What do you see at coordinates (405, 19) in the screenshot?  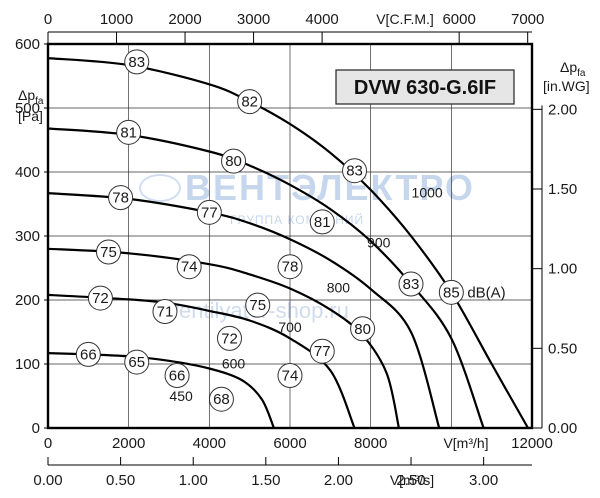 I see `x-top-axis-label: V[C.F.M.]` at bounding box center [405, 19].